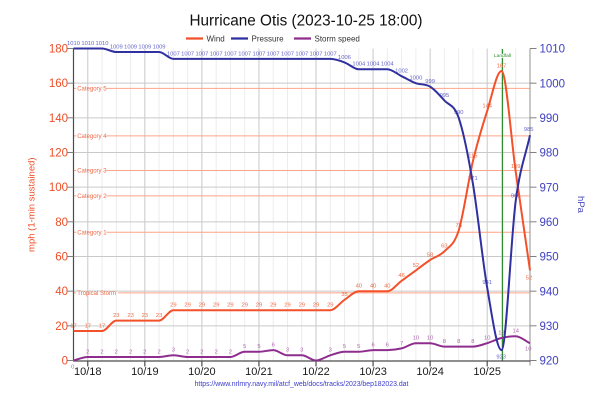 The width and height of the screenshot is (610, 407). Describe the element at coordinates (430, 82) in the screenshot. I see `svg-text: 999` at that location.